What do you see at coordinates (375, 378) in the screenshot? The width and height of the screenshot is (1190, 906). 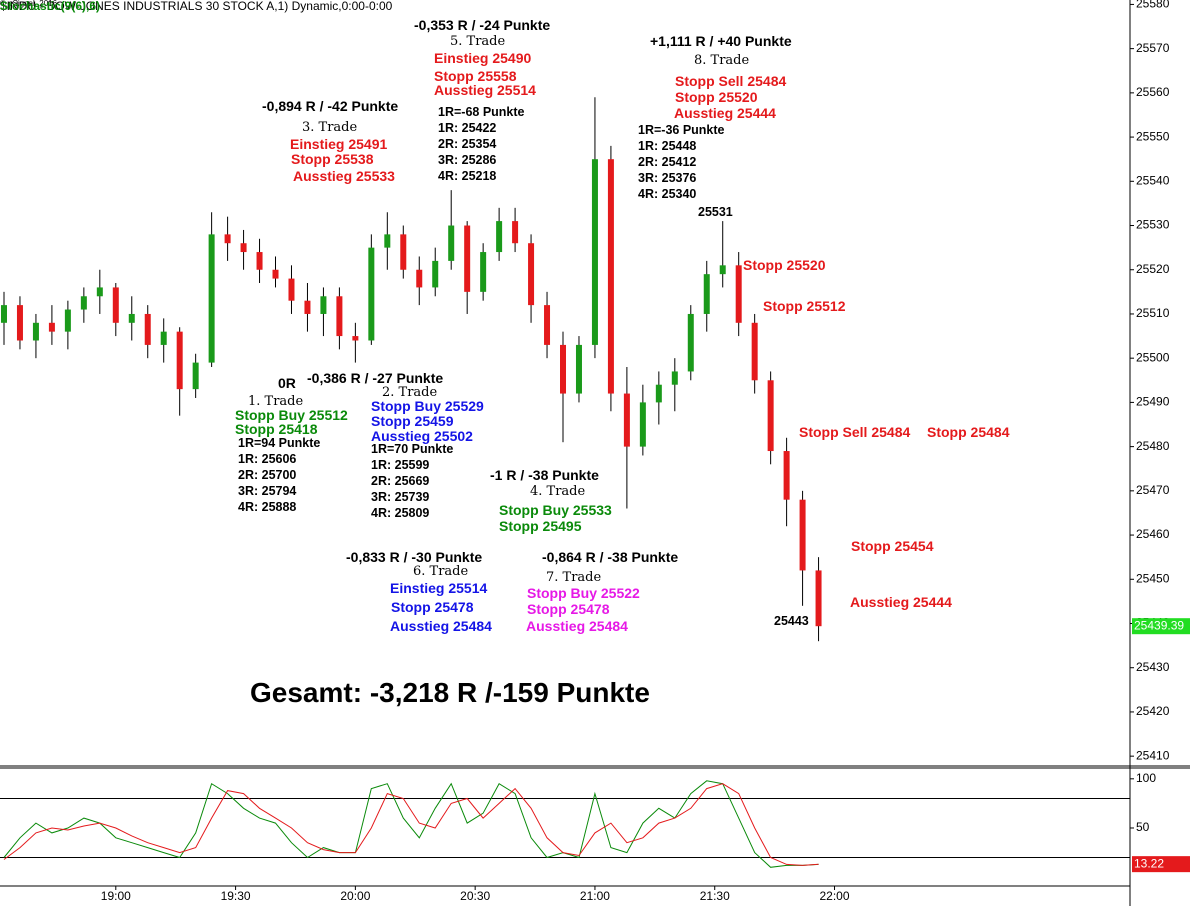 I see `annotation: -0,386 R / -27 Punkte` at bounding box center [375, 378].